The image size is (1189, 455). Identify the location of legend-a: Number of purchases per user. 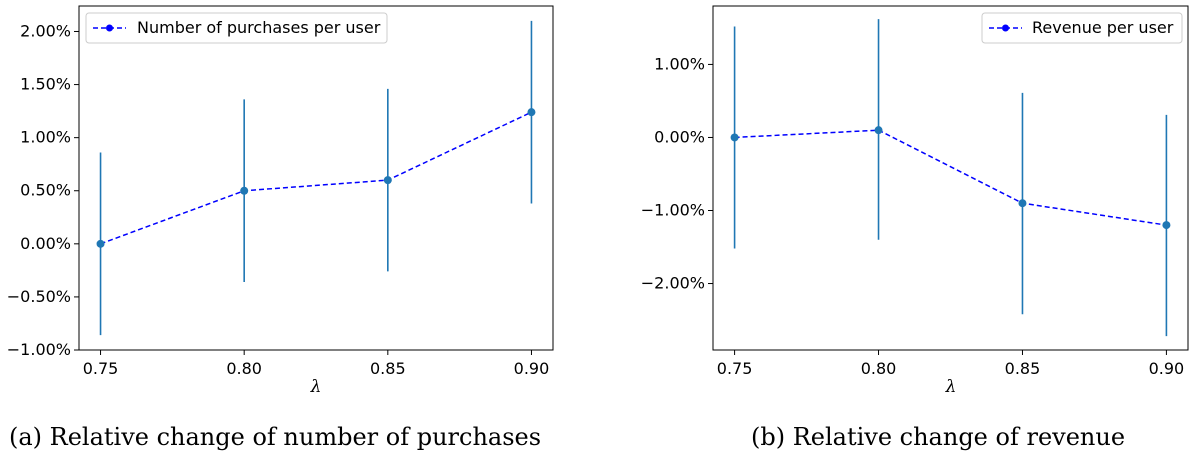
(236, 28).